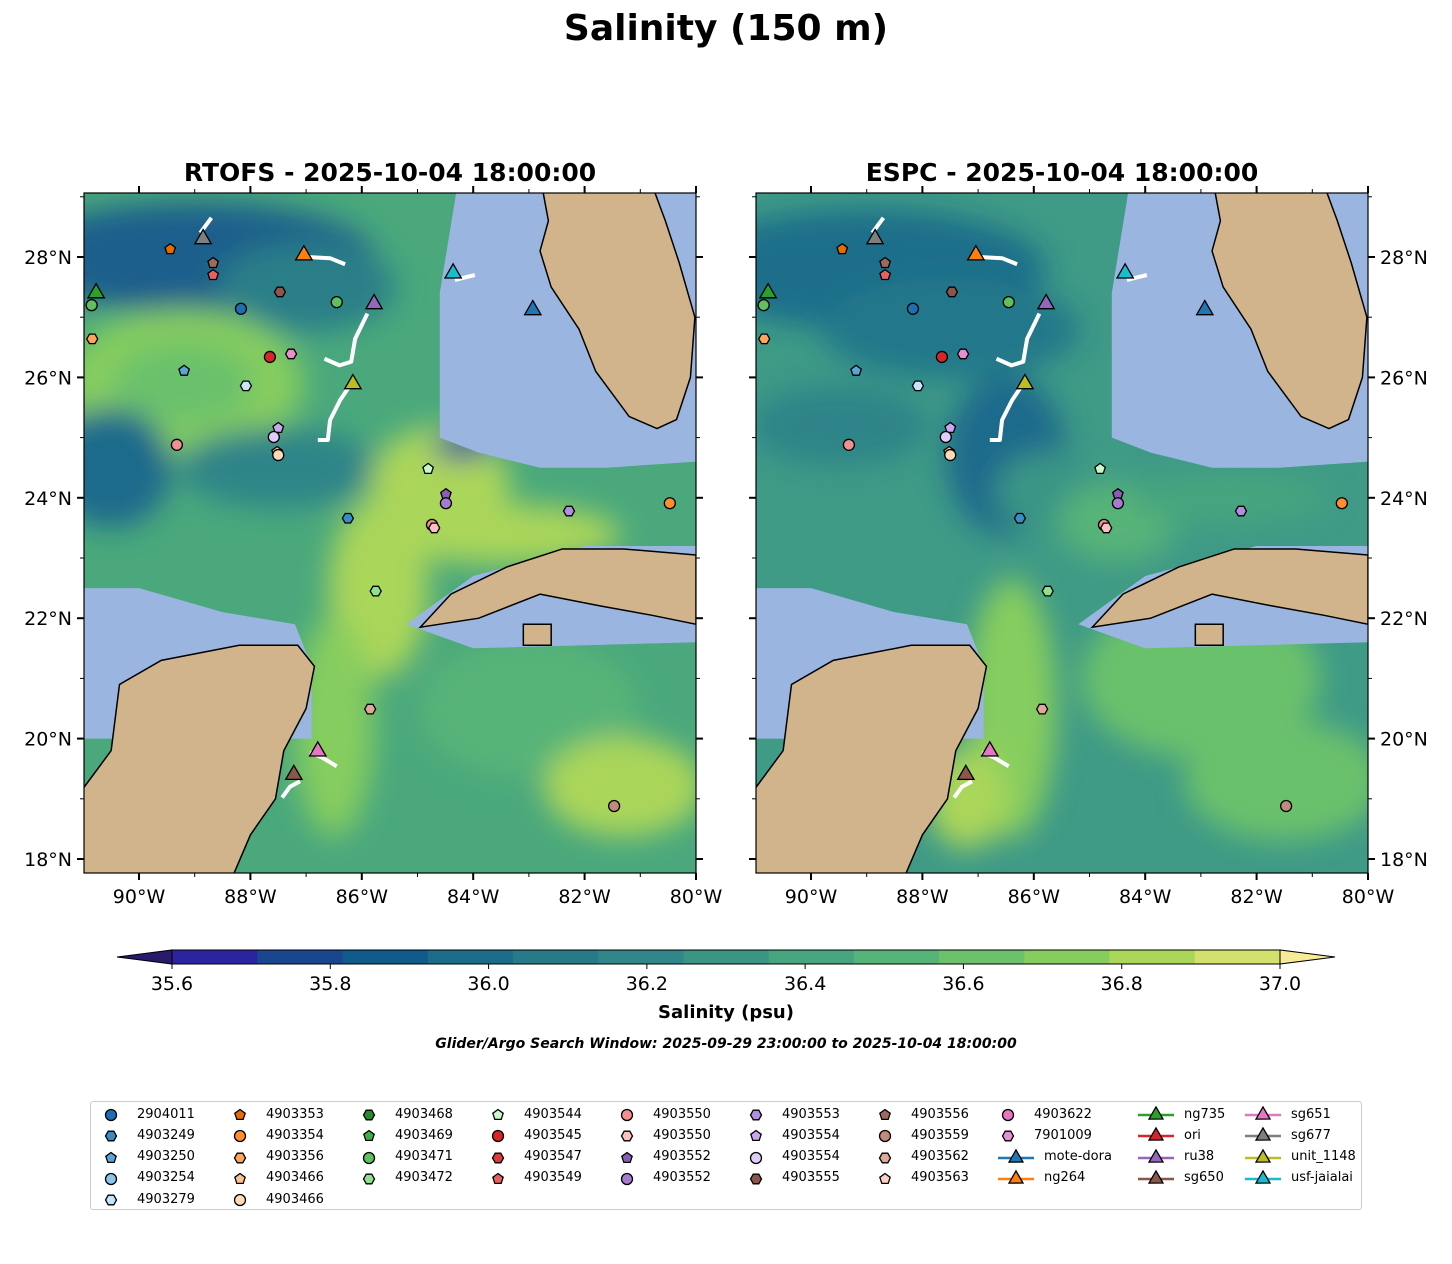 The height and width of the screenshot is (1264, 1452). What do you see at coordinates (1180, 1178) in the screenshot?
I see `legend-item-sg650: sg650` at bounding box center [1180, 1178].